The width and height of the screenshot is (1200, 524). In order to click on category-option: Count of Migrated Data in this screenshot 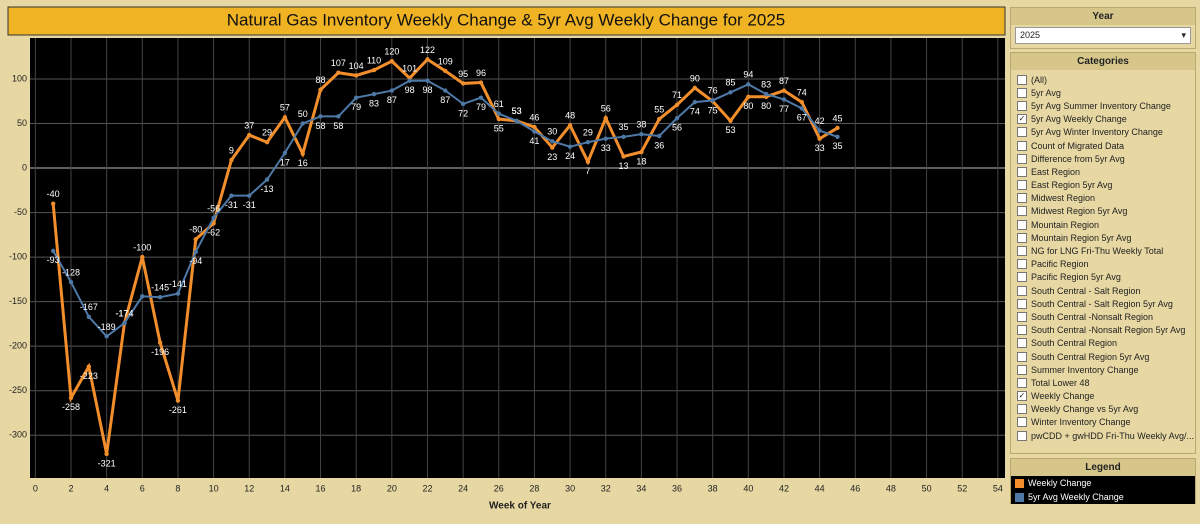, I will do `click(1103, 145)`.